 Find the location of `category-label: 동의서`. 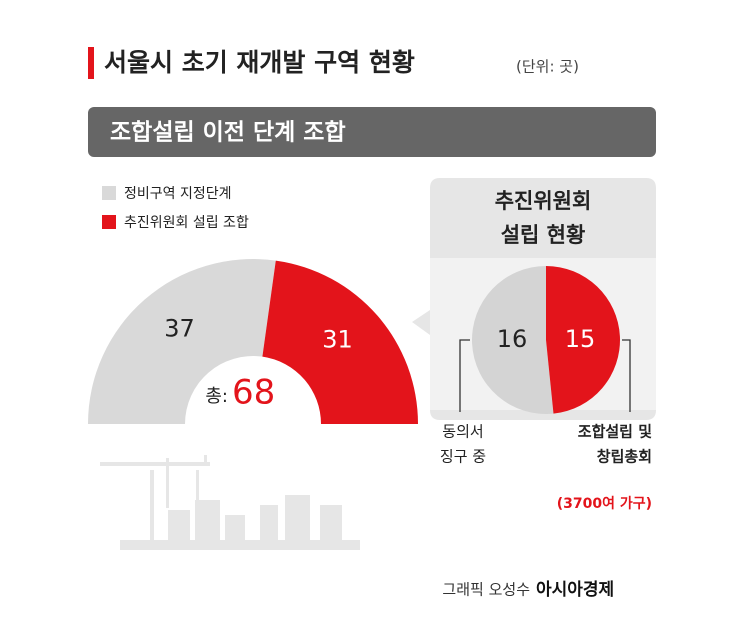

category-label: 동의서 is located at coordinates (462, 432).